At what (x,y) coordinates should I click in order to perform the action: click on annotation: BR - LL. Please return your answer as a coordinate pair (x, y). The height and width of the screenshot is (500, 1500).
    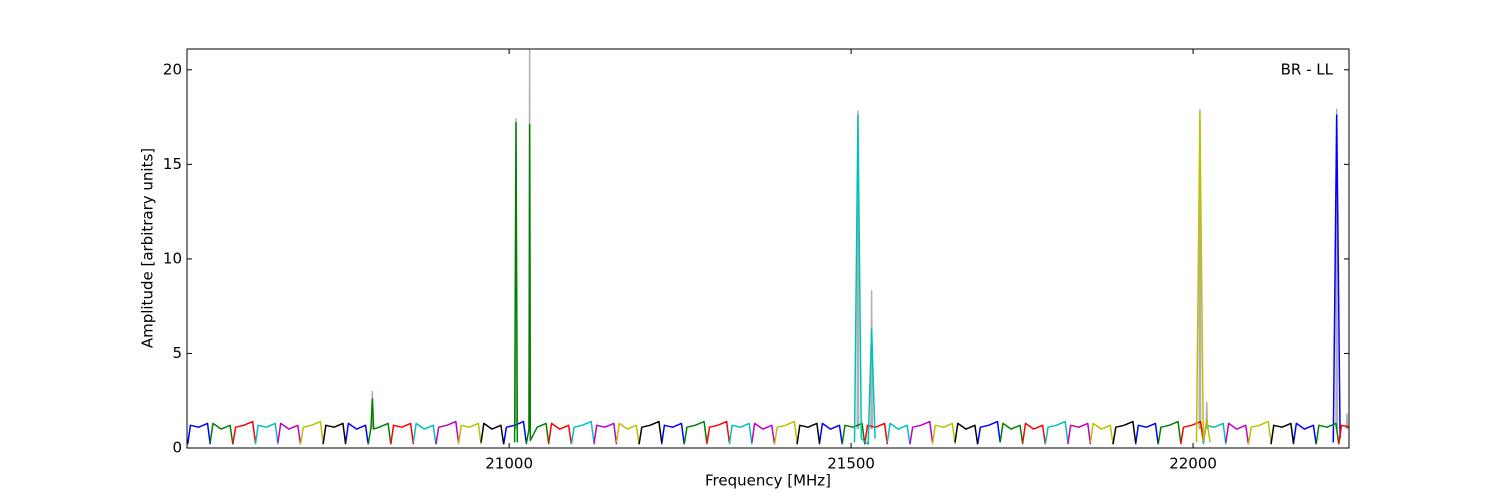
    Looking at the image, I should click on (1307, 70).